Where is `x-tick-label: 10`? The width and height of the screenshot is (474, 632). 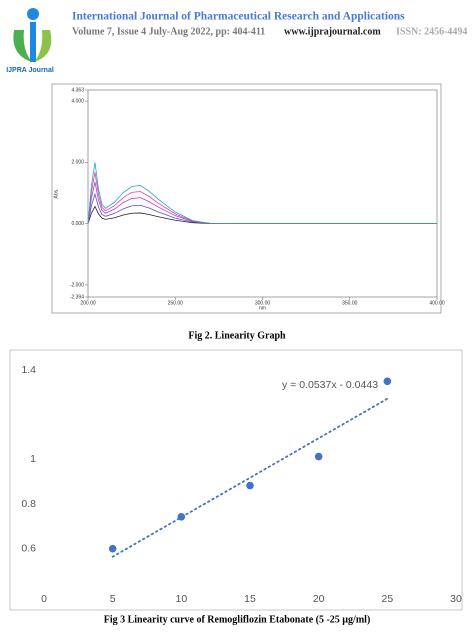 x-tick-label: 10 is located at coordinates (181, 599).